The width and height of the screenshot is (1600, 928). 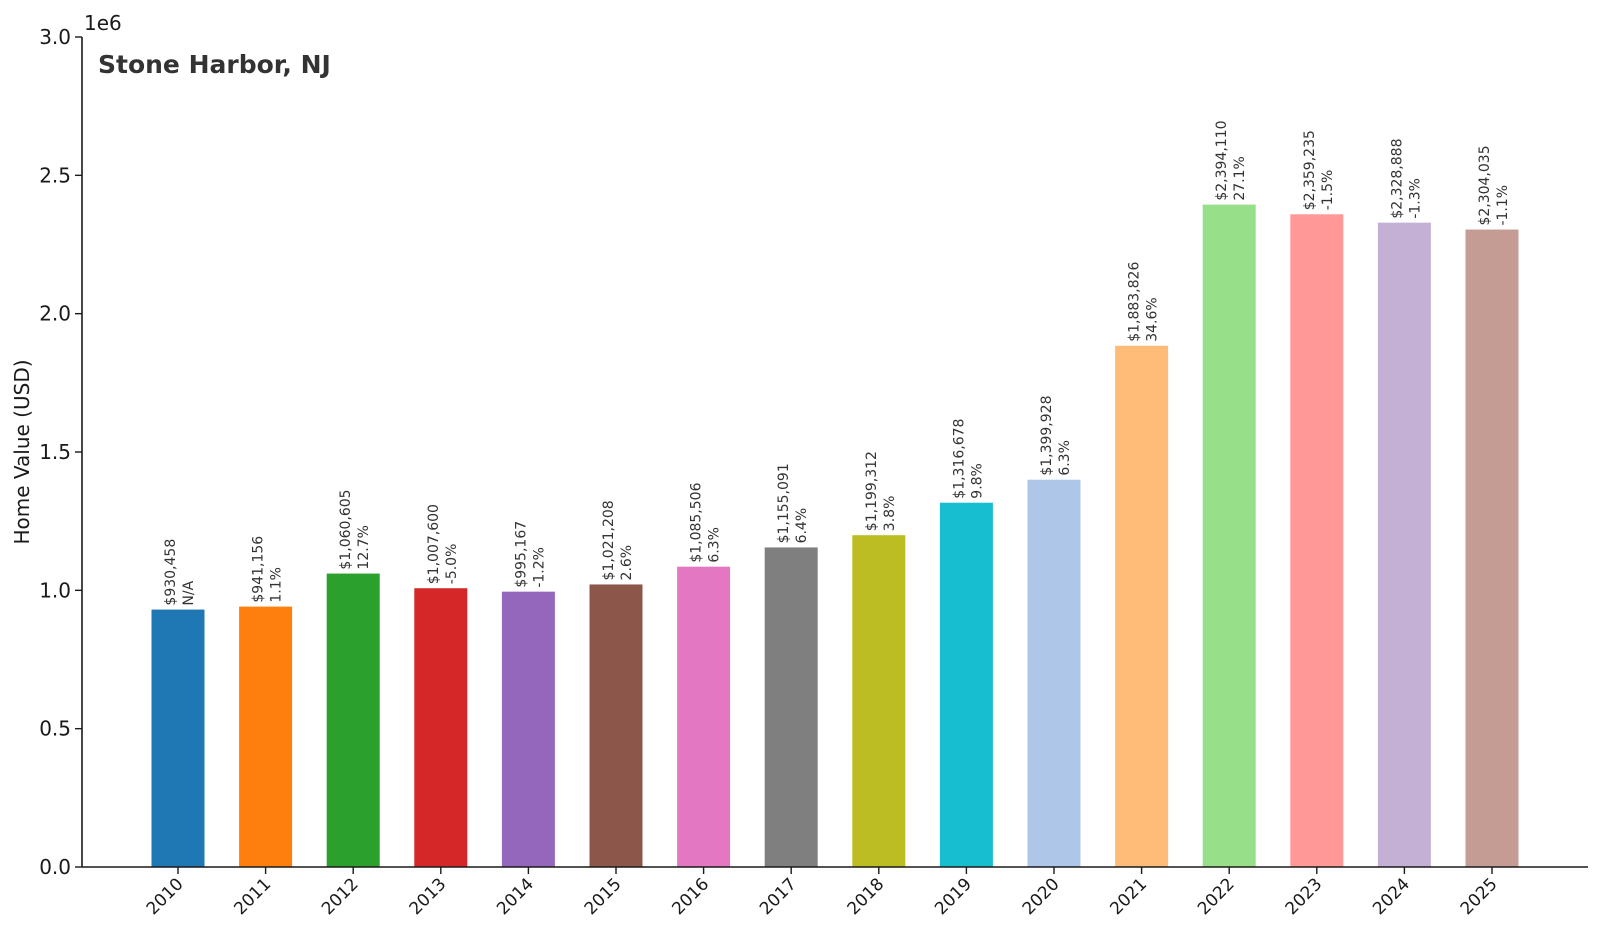 I want to click on bar-value-text: $941,156, so click(x=259, y=569).